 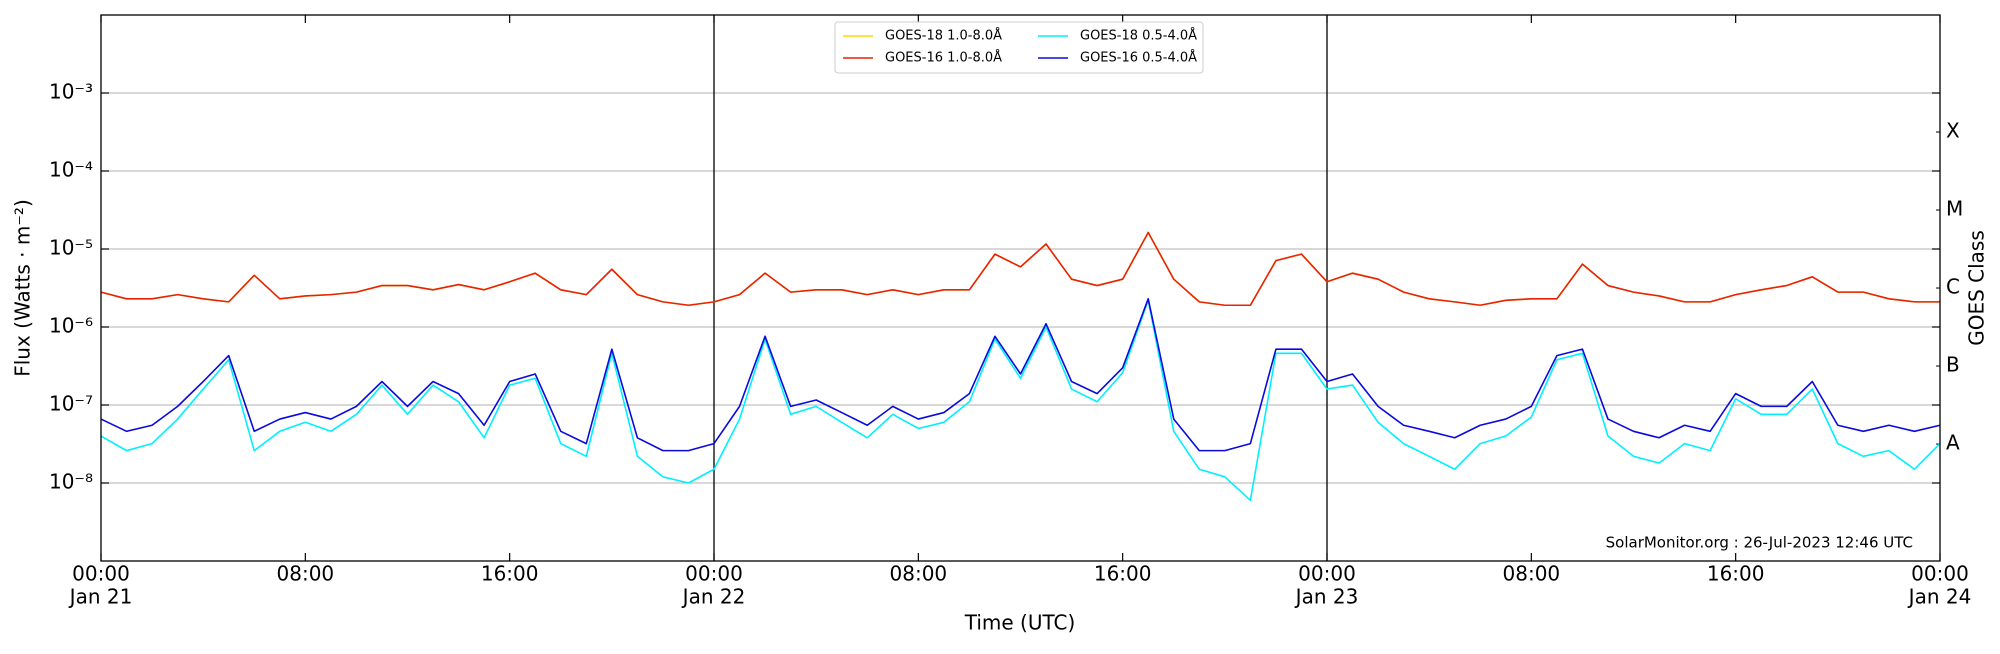 I want to click on y2-axis-label: GOES Class, so click(x=1977, y=288).